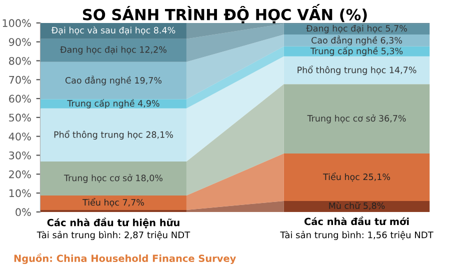  What do you see at coordinates (23, 212) in the screenshot?
I see `y-tick-label: 0%` at bounding box center [23, 212].